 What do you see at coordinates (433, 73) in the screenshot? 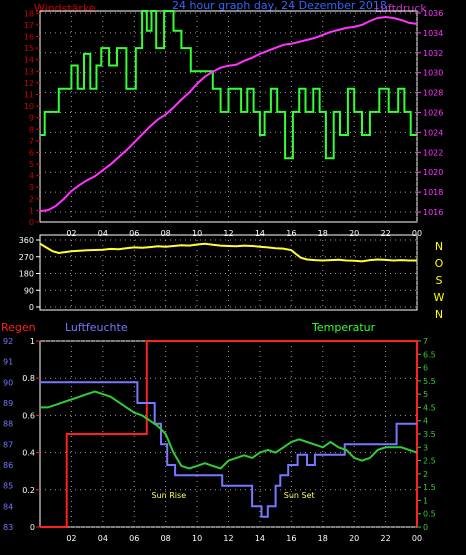
I see `pressure-tick-label: 1030` at bounding box center [433, 73].